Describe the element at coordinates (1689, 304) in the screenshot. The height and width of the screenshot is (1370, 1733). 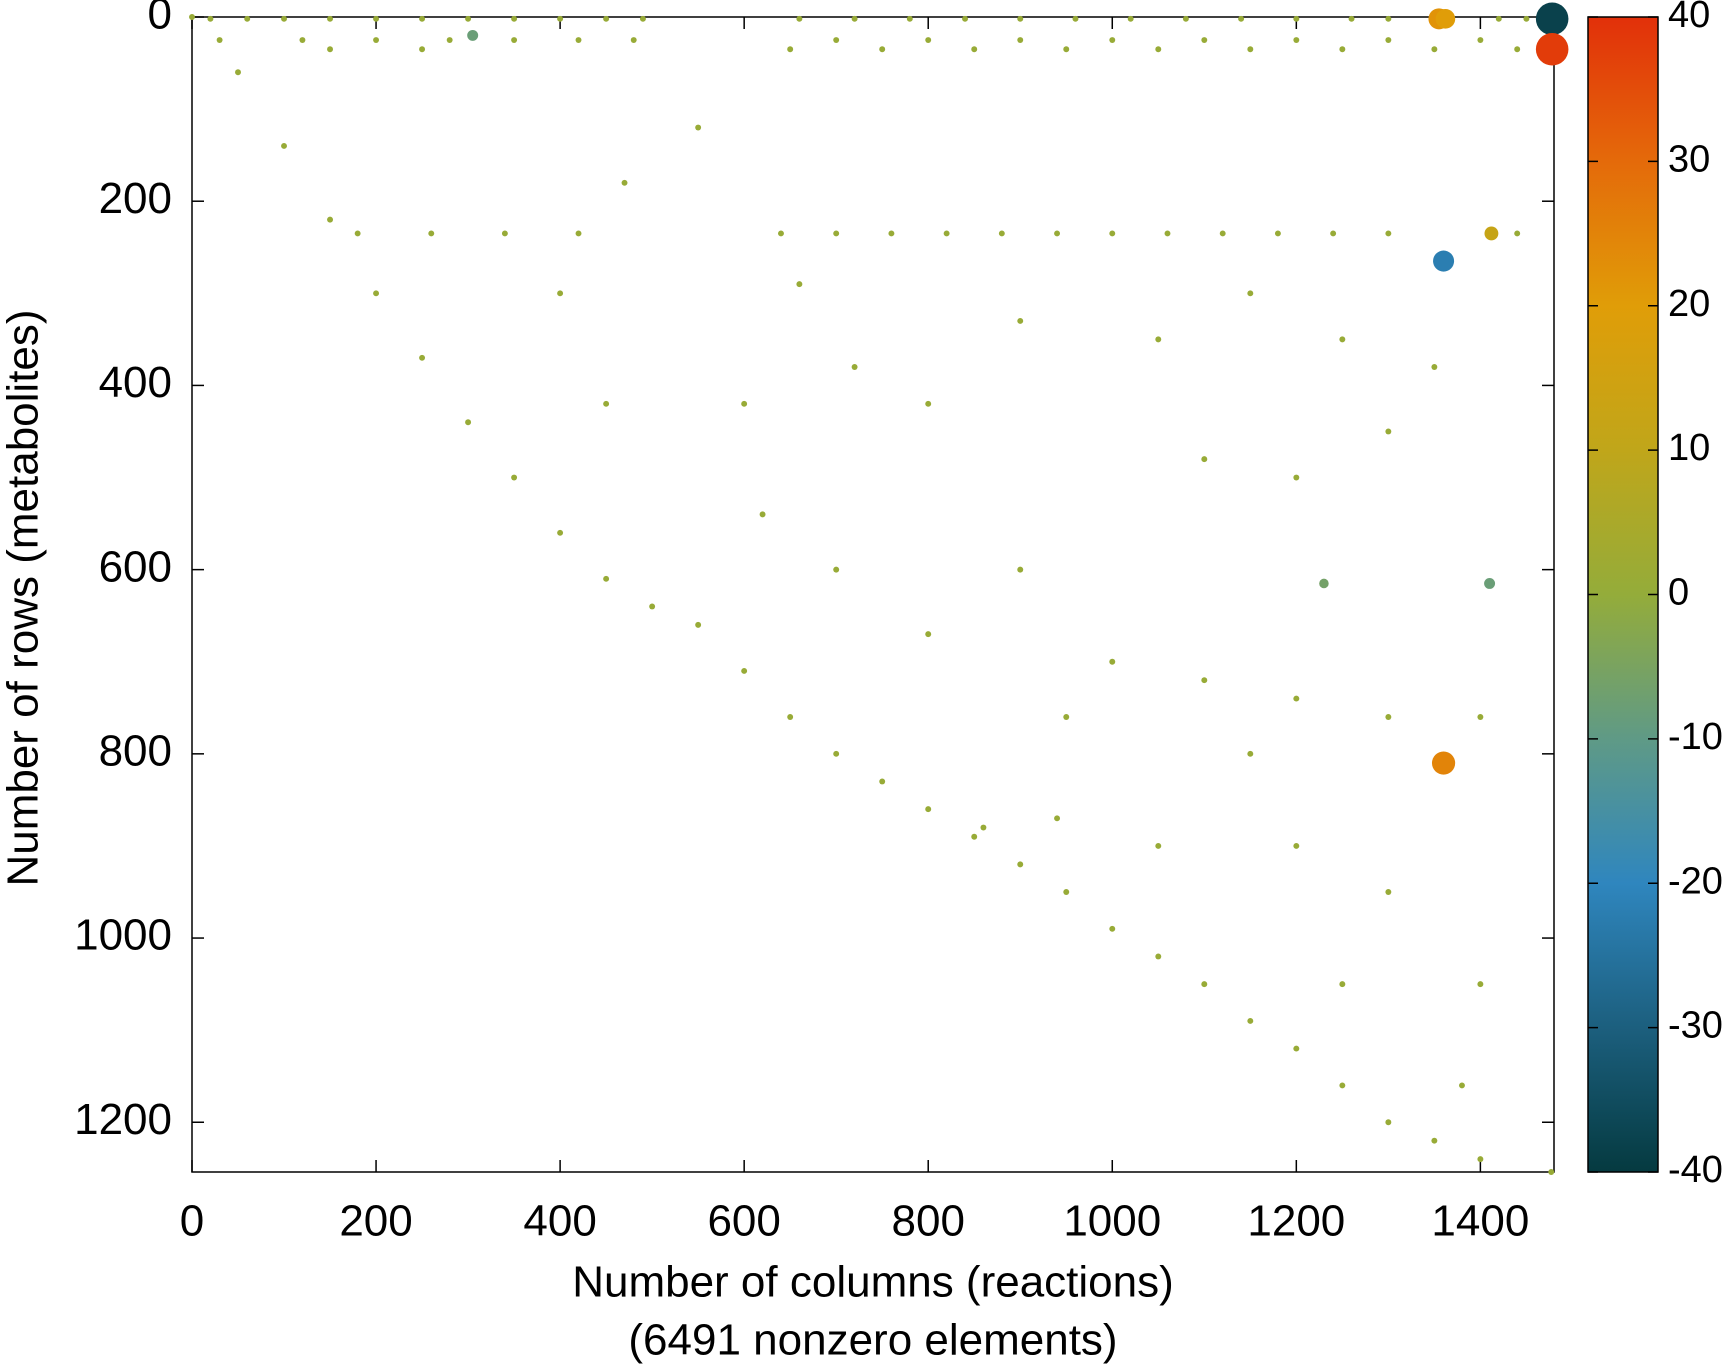
I see `colorbar-tick-label: 20` at that location.